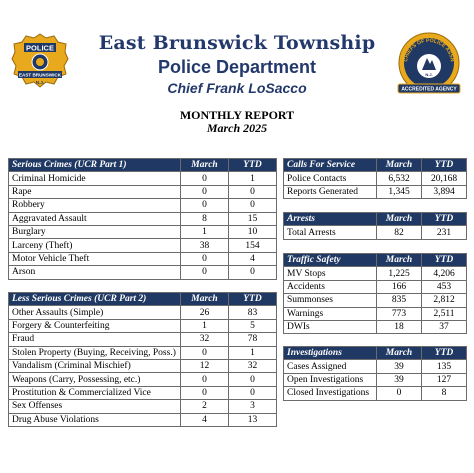 This screenshot has width=474, height=473. Describe the element at coordinates (399, 273) in the screenshot. I see `month-value: 1,225` at that location.